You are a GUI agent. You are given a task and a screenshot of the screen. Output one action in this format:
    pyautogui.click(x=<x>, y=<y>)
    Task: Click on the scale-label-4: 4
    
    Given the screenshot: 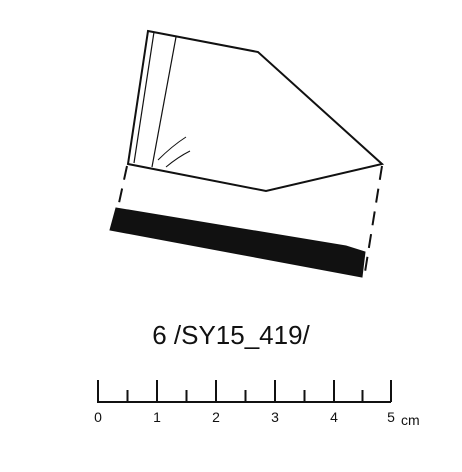 What is the action you would take?
    pyautogui.click(x=334, y=417)
    